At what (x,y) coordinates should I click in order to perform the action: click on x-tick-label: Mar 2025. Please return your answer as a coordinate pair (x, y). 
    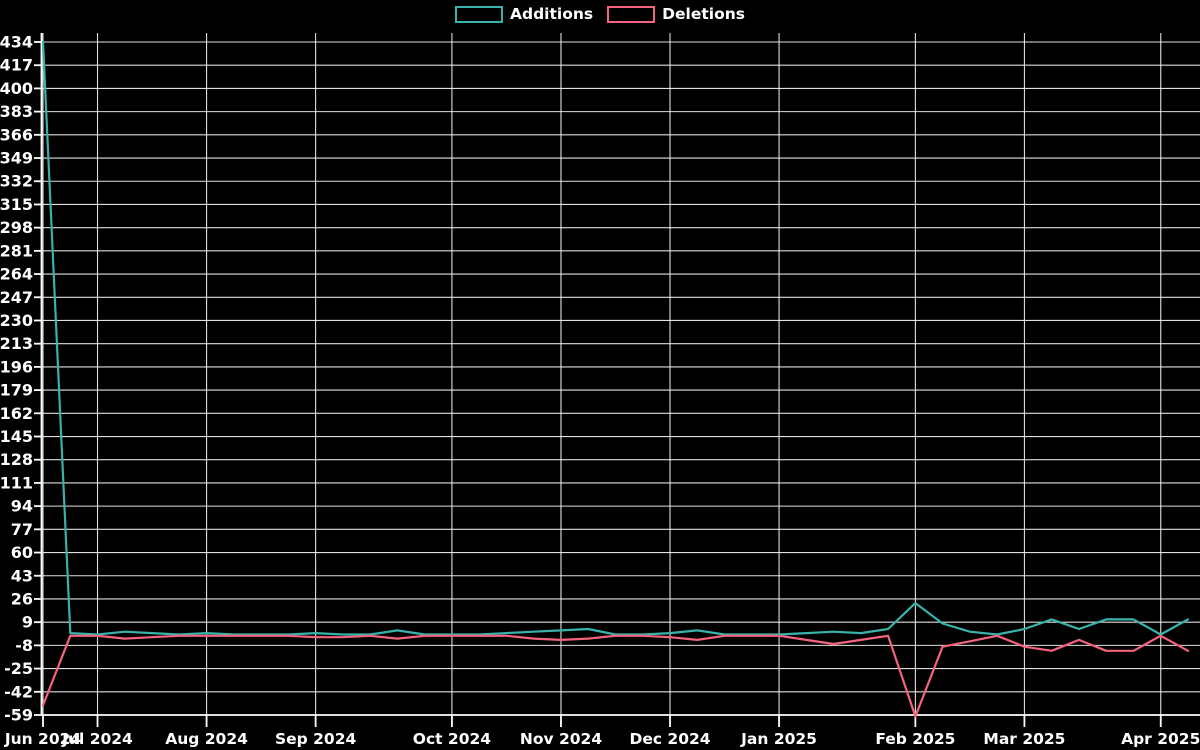
    Looking at the image, I should click on (1024, 739).